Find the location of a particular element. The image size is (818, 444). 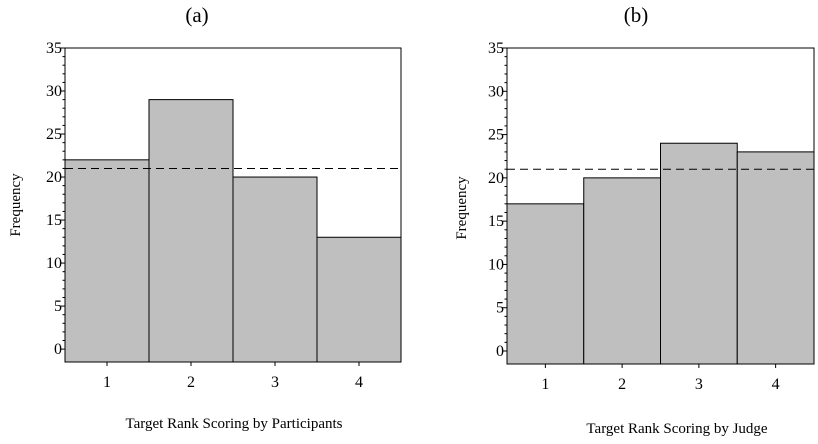

x-tick-label-a-2: 2 is located at coordinates (191, 382).